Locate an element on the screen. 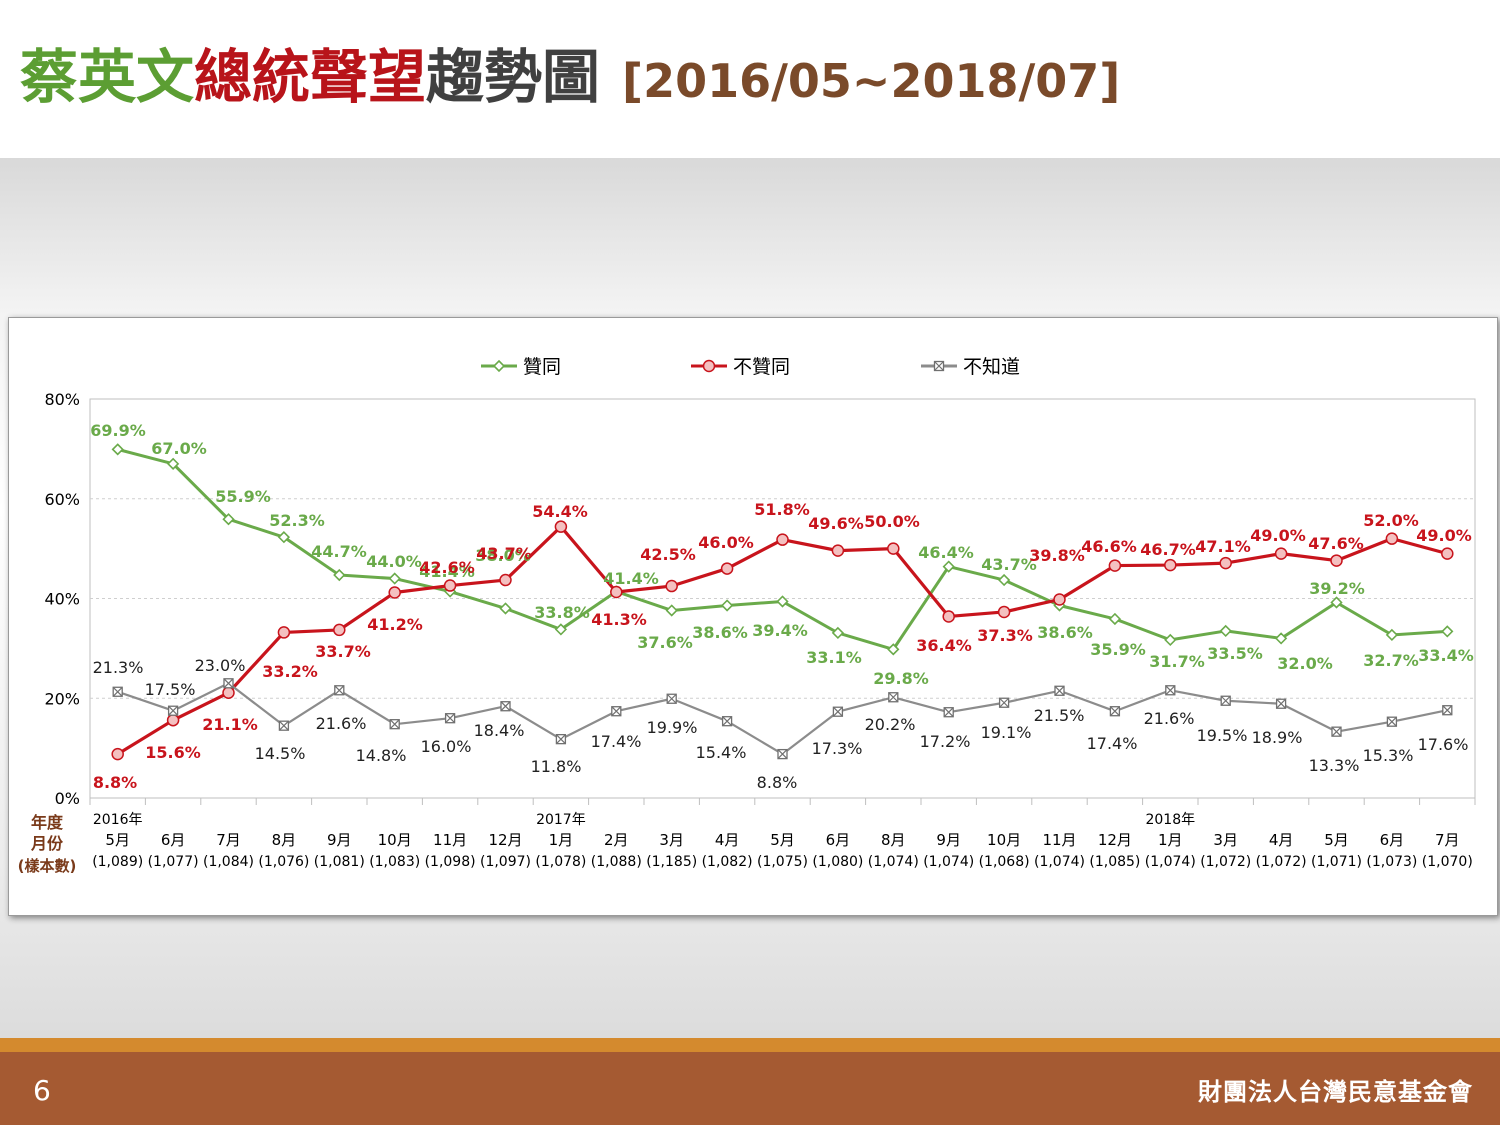  data-label-approve: 35.9% is located at coordinates (1118, 649).